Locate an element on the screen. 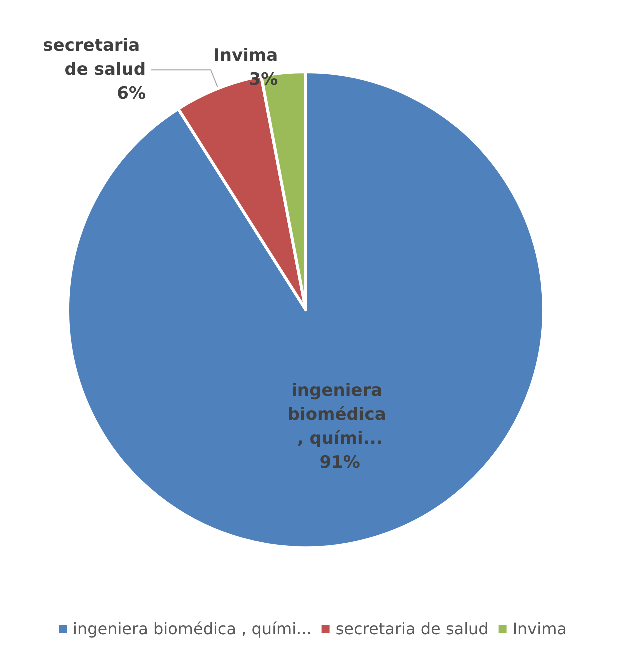 This screenshot has width=624, height=652. legend-label: Invima is located at coordinates (539, 629).